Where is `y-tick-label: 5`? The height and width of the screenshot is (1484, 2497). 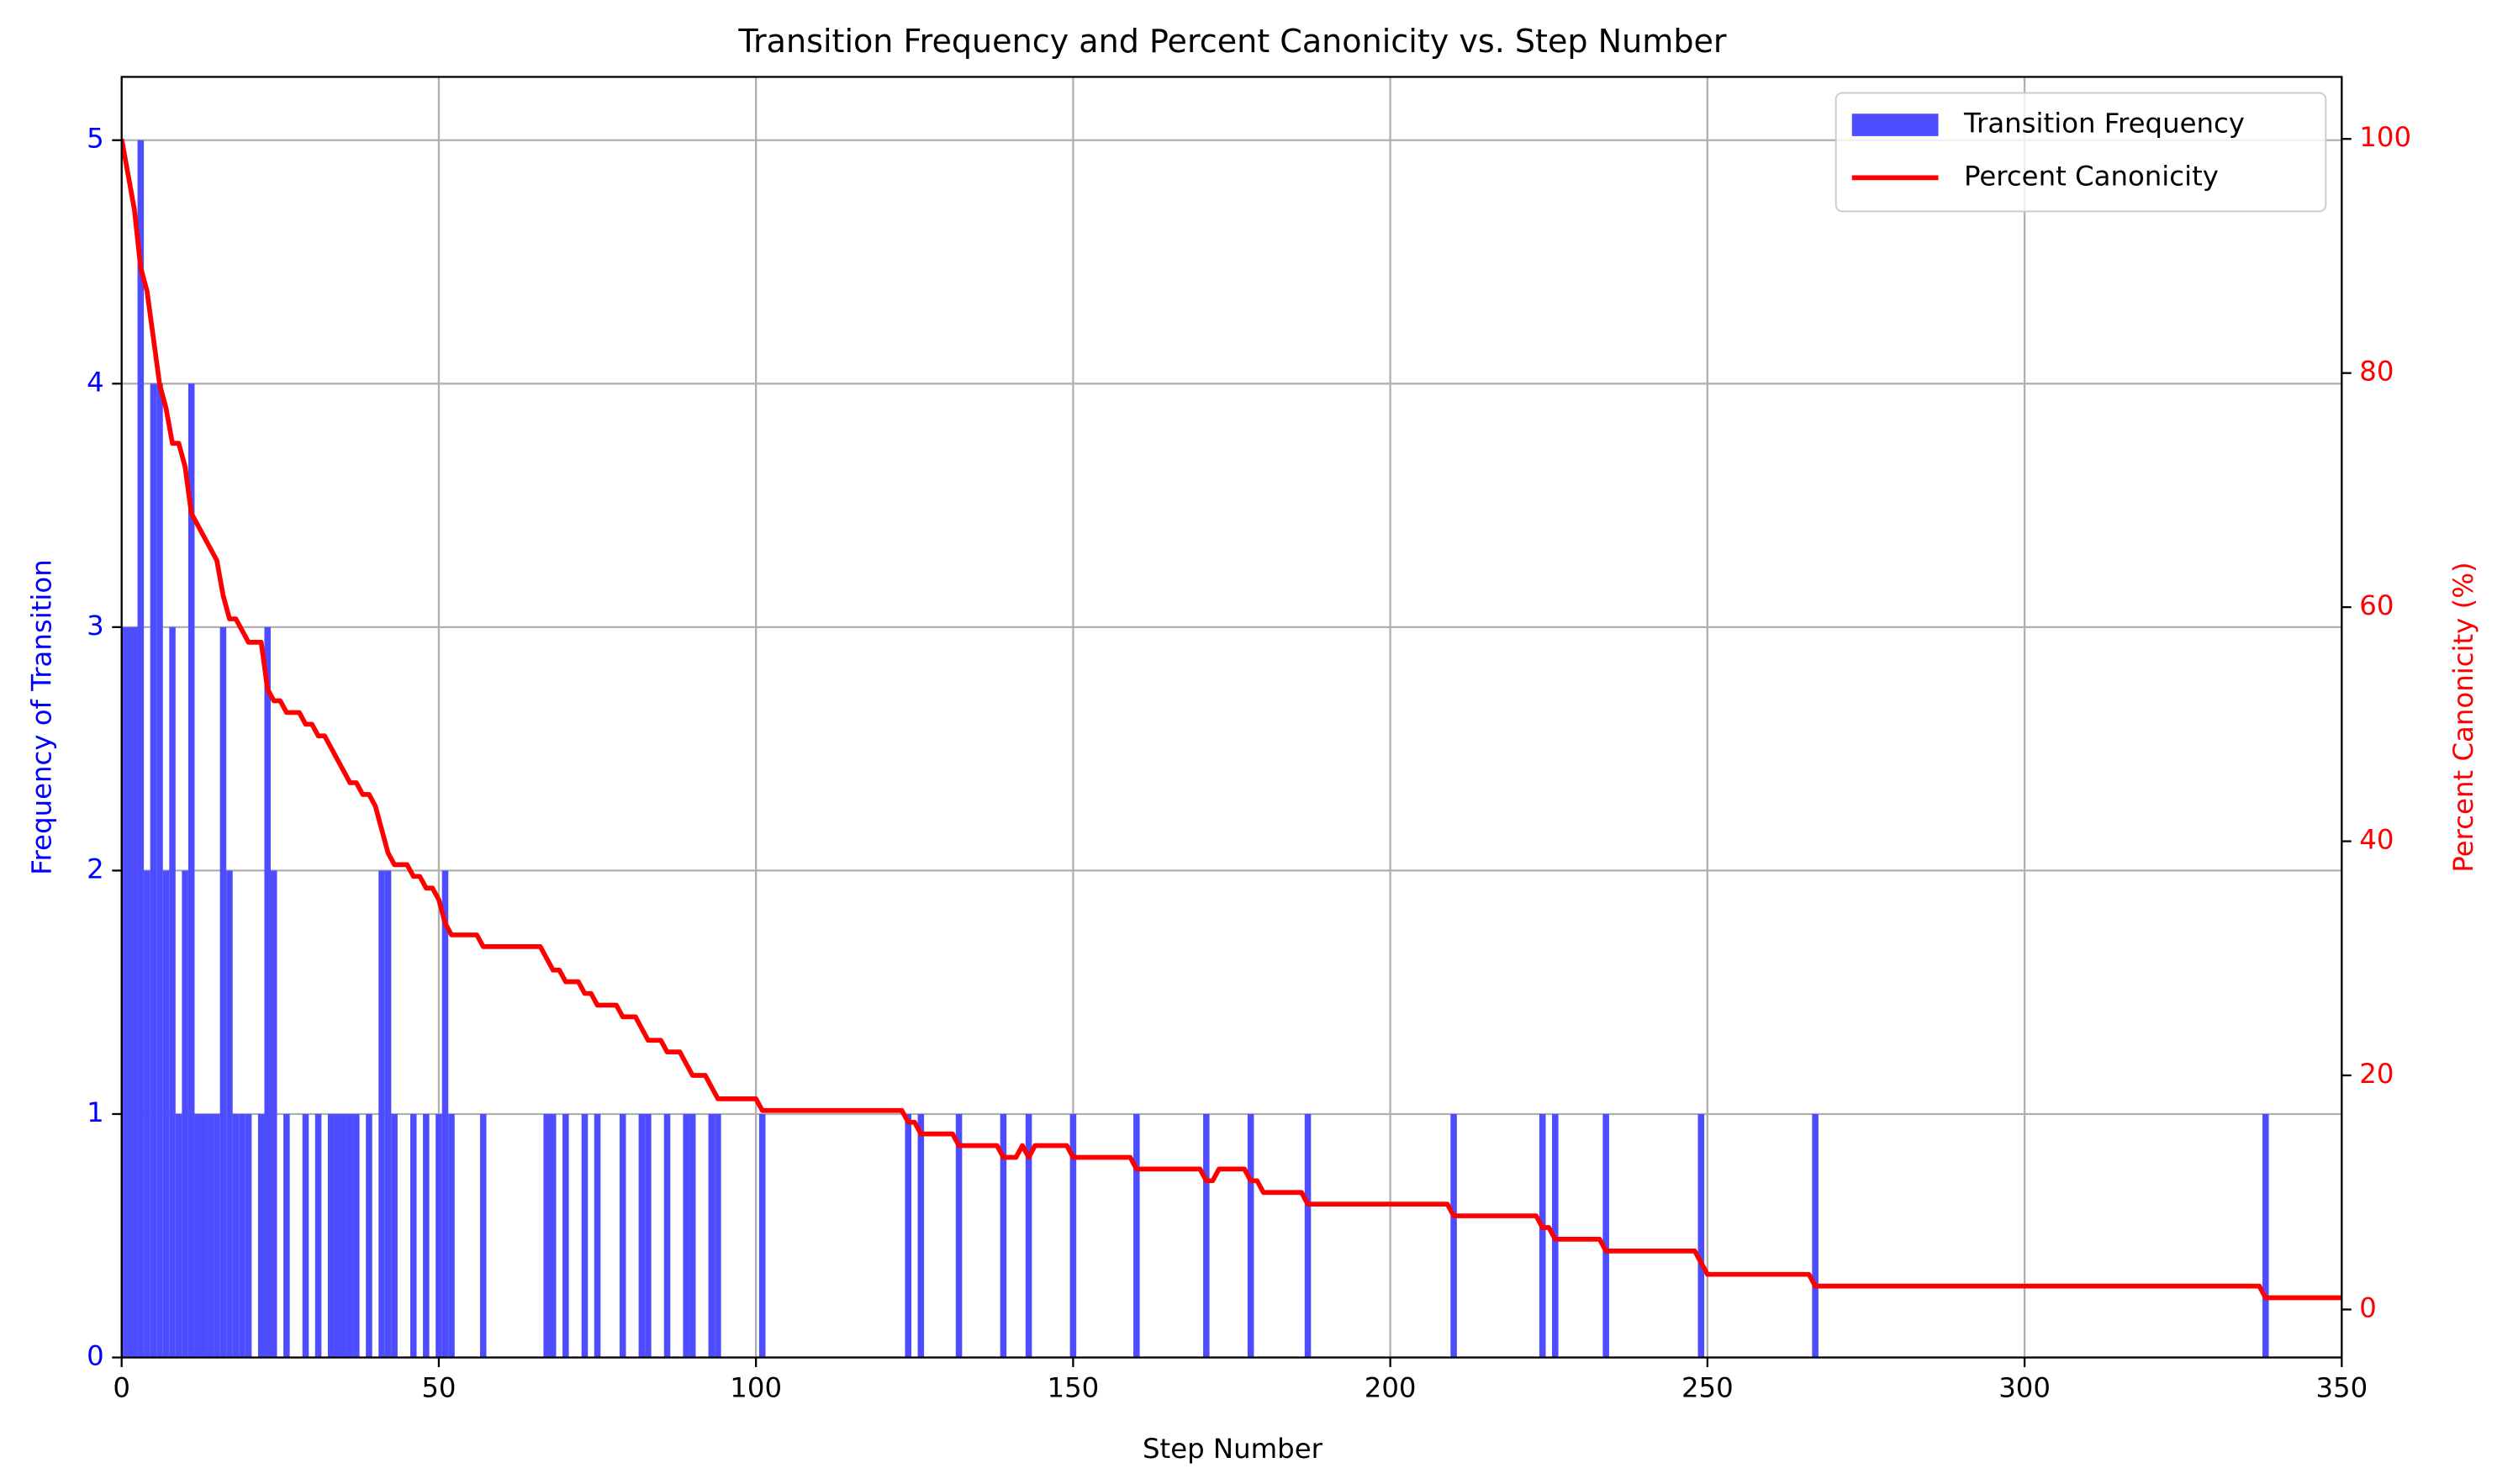 y-tick-label: 5 is located at coordinates (95, 139).